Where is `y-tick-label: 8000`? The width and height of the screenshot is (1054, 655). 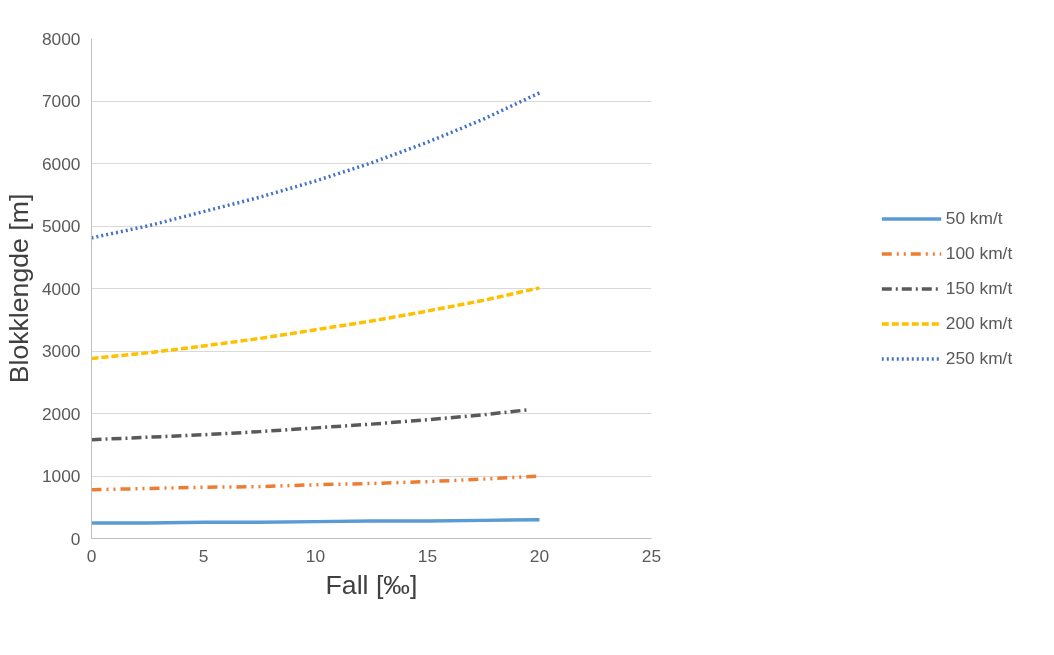
y-tick-label: 8000 is located at coordinates (61, 38).